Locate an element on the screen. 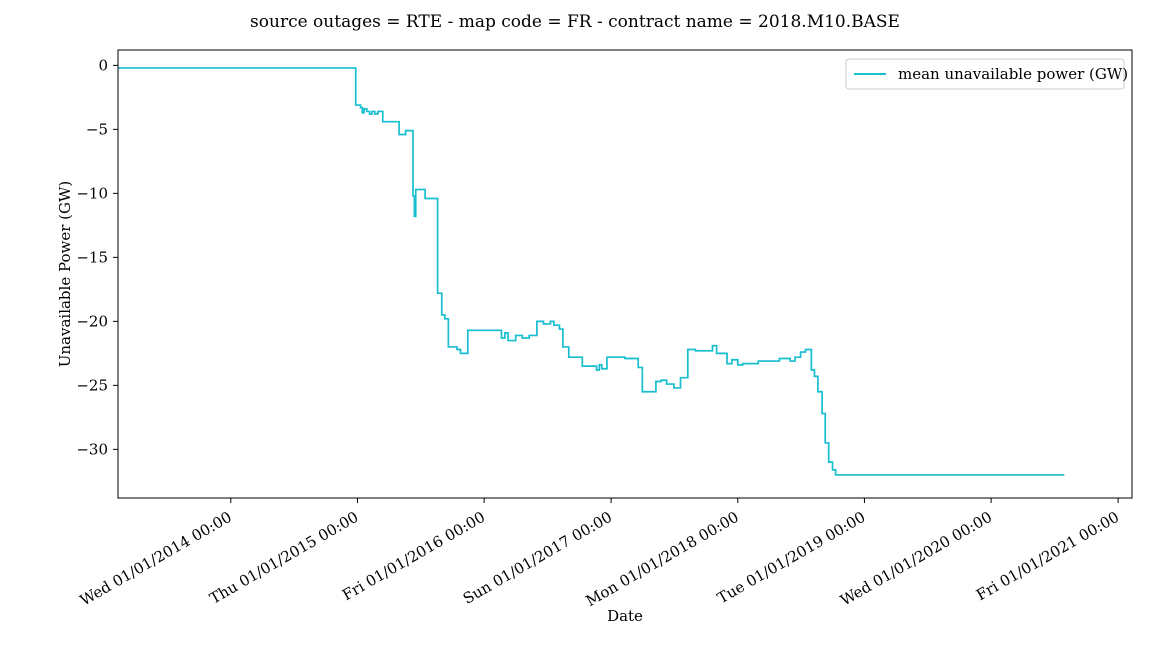 The width and height of the screenshot is (1150, 648). x-axis-label: Date is located at coordinates (625, 616).